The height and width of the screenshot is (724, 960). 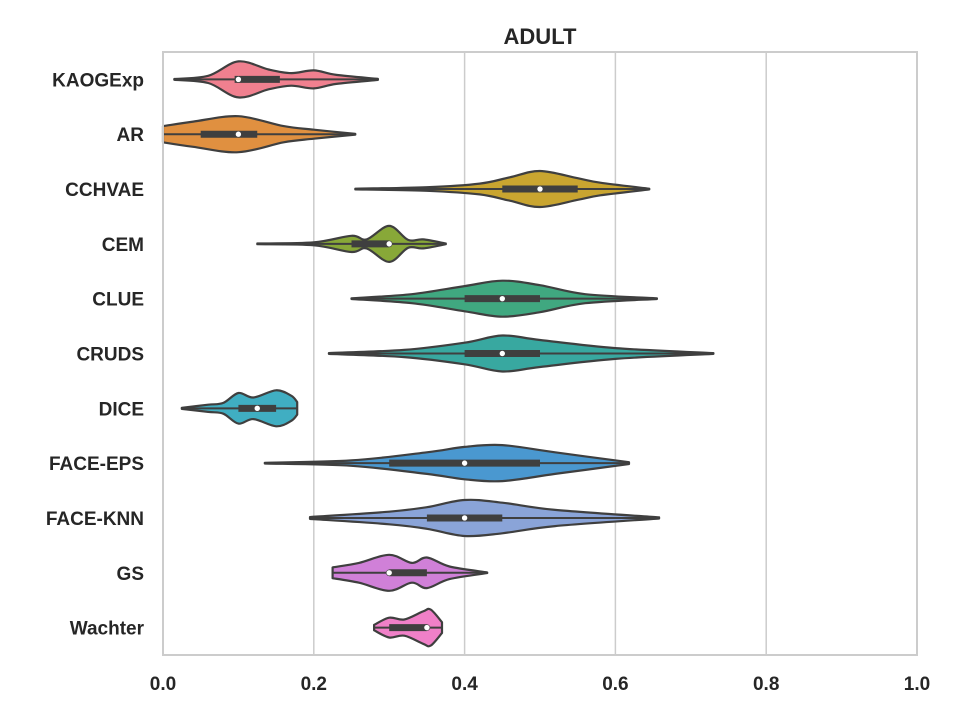 What do you see at coordinates (351, 244) in the screenshot?
I see `violin-cem` at bounding box center [351, 244].